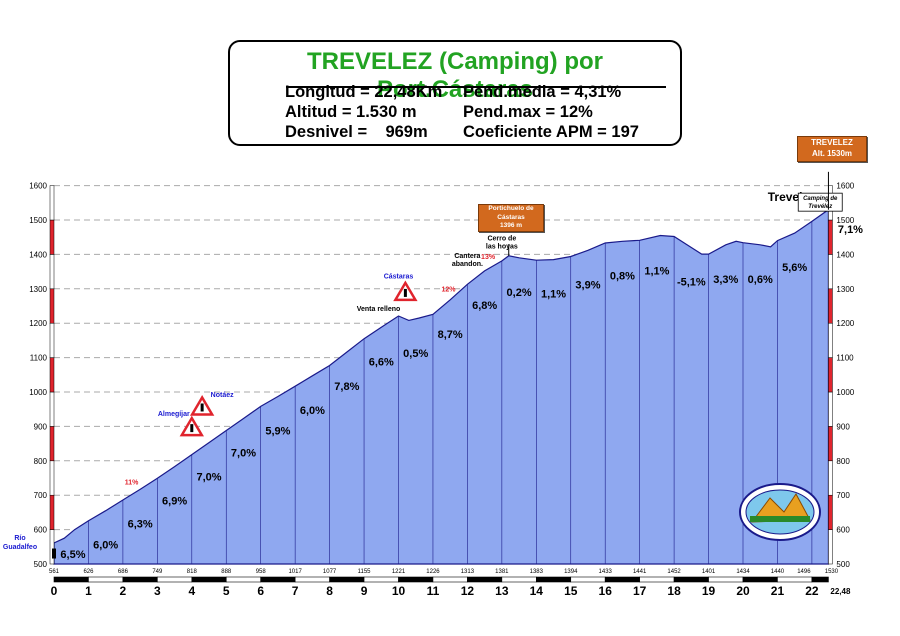  I want to click on km-altitude-label: 1496, so click(804, 572).